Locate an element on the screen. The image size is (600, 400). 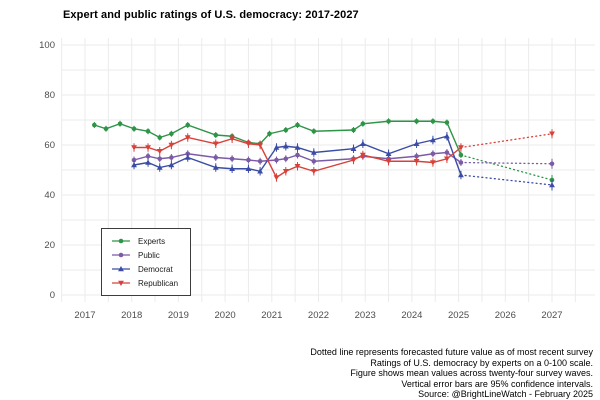
x-tick-label: 2023 is located at coordinates (365, 315).